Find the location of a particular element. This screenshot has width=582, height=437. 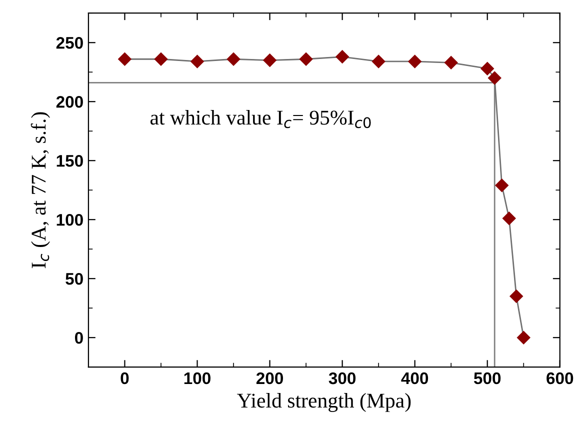

x-tick-label: 300 is located at coordinates (342, 378).